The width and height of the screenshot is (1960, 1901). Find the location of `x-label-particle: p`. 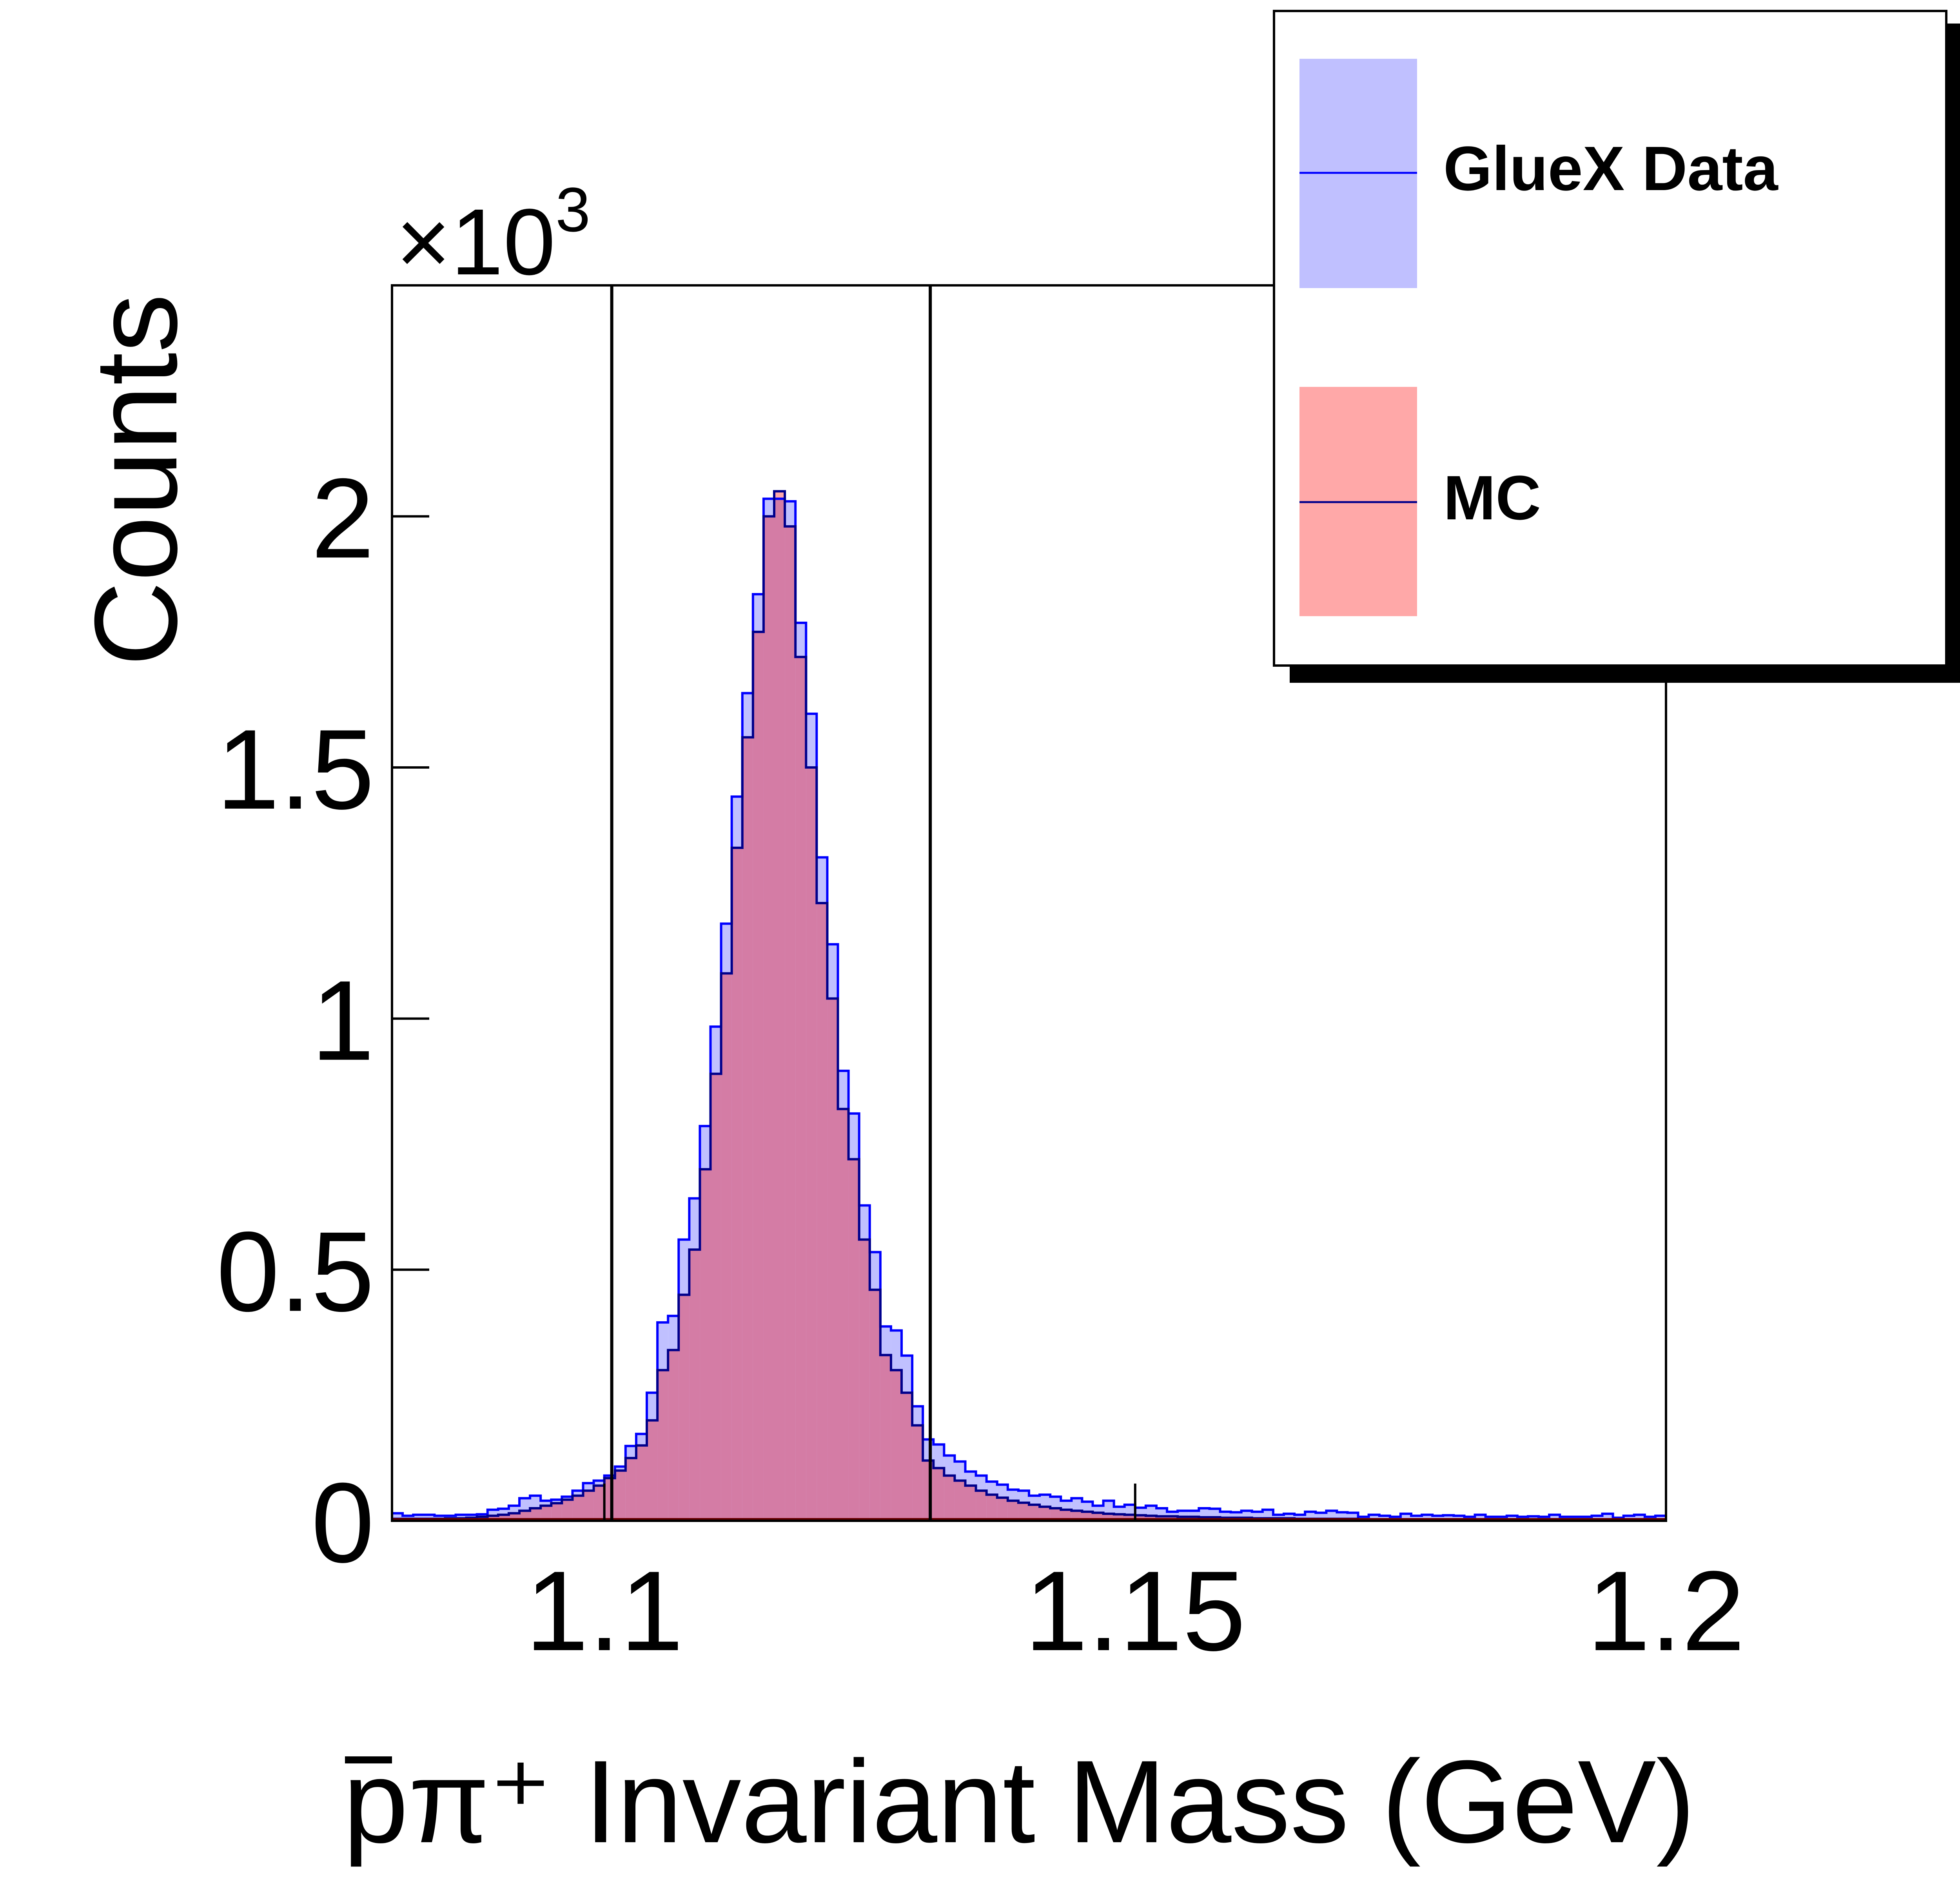

x-label-particle: p is located at coordinates (375, 1802).